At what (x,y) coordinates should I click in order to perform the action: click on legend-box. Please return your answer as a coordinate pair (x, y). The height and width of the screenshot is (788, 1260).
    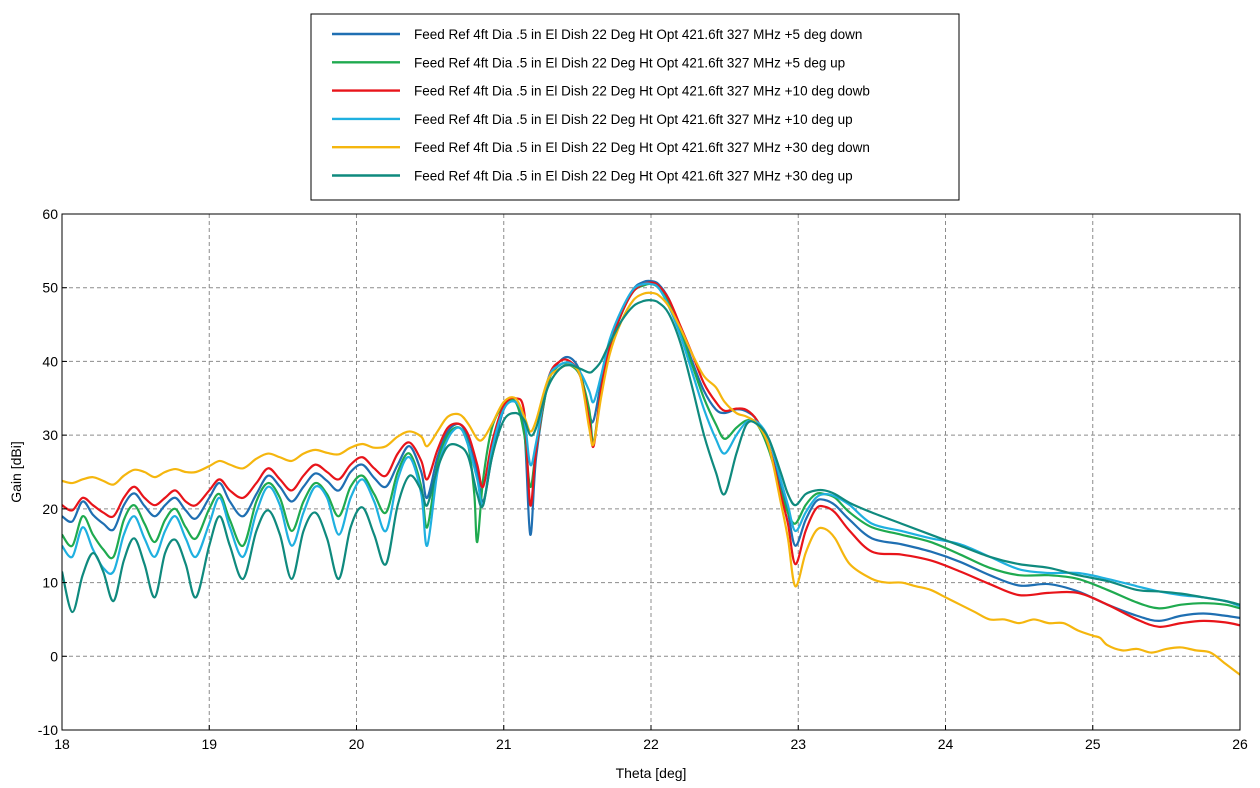
    Looking at the image, I should click on (635, 107).